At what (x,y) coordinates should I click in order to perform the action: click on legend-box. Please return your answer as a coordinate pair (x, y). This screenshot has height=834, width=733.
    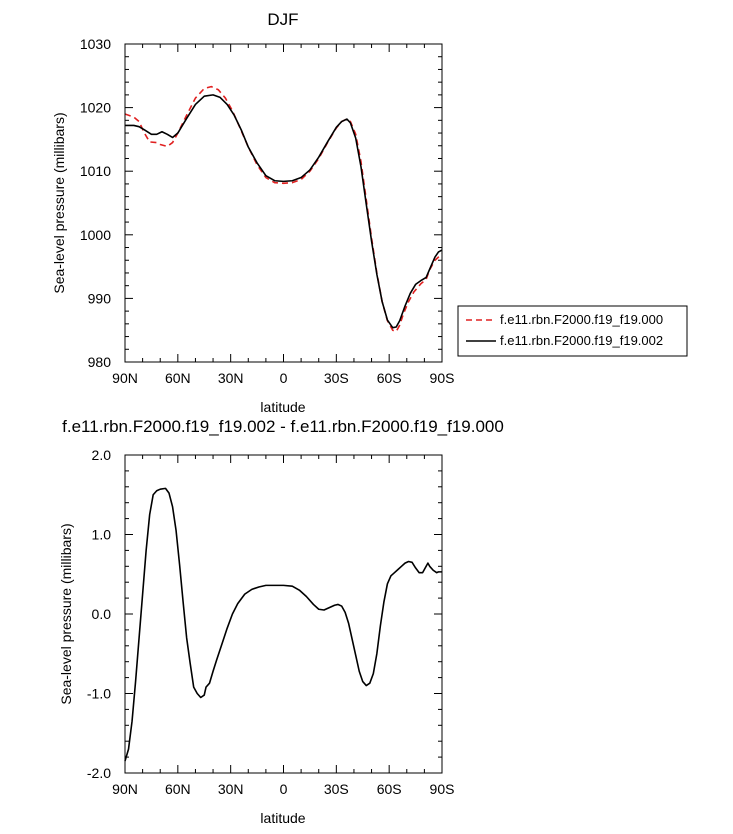
    Looking at the image, I should click on (572, 331).